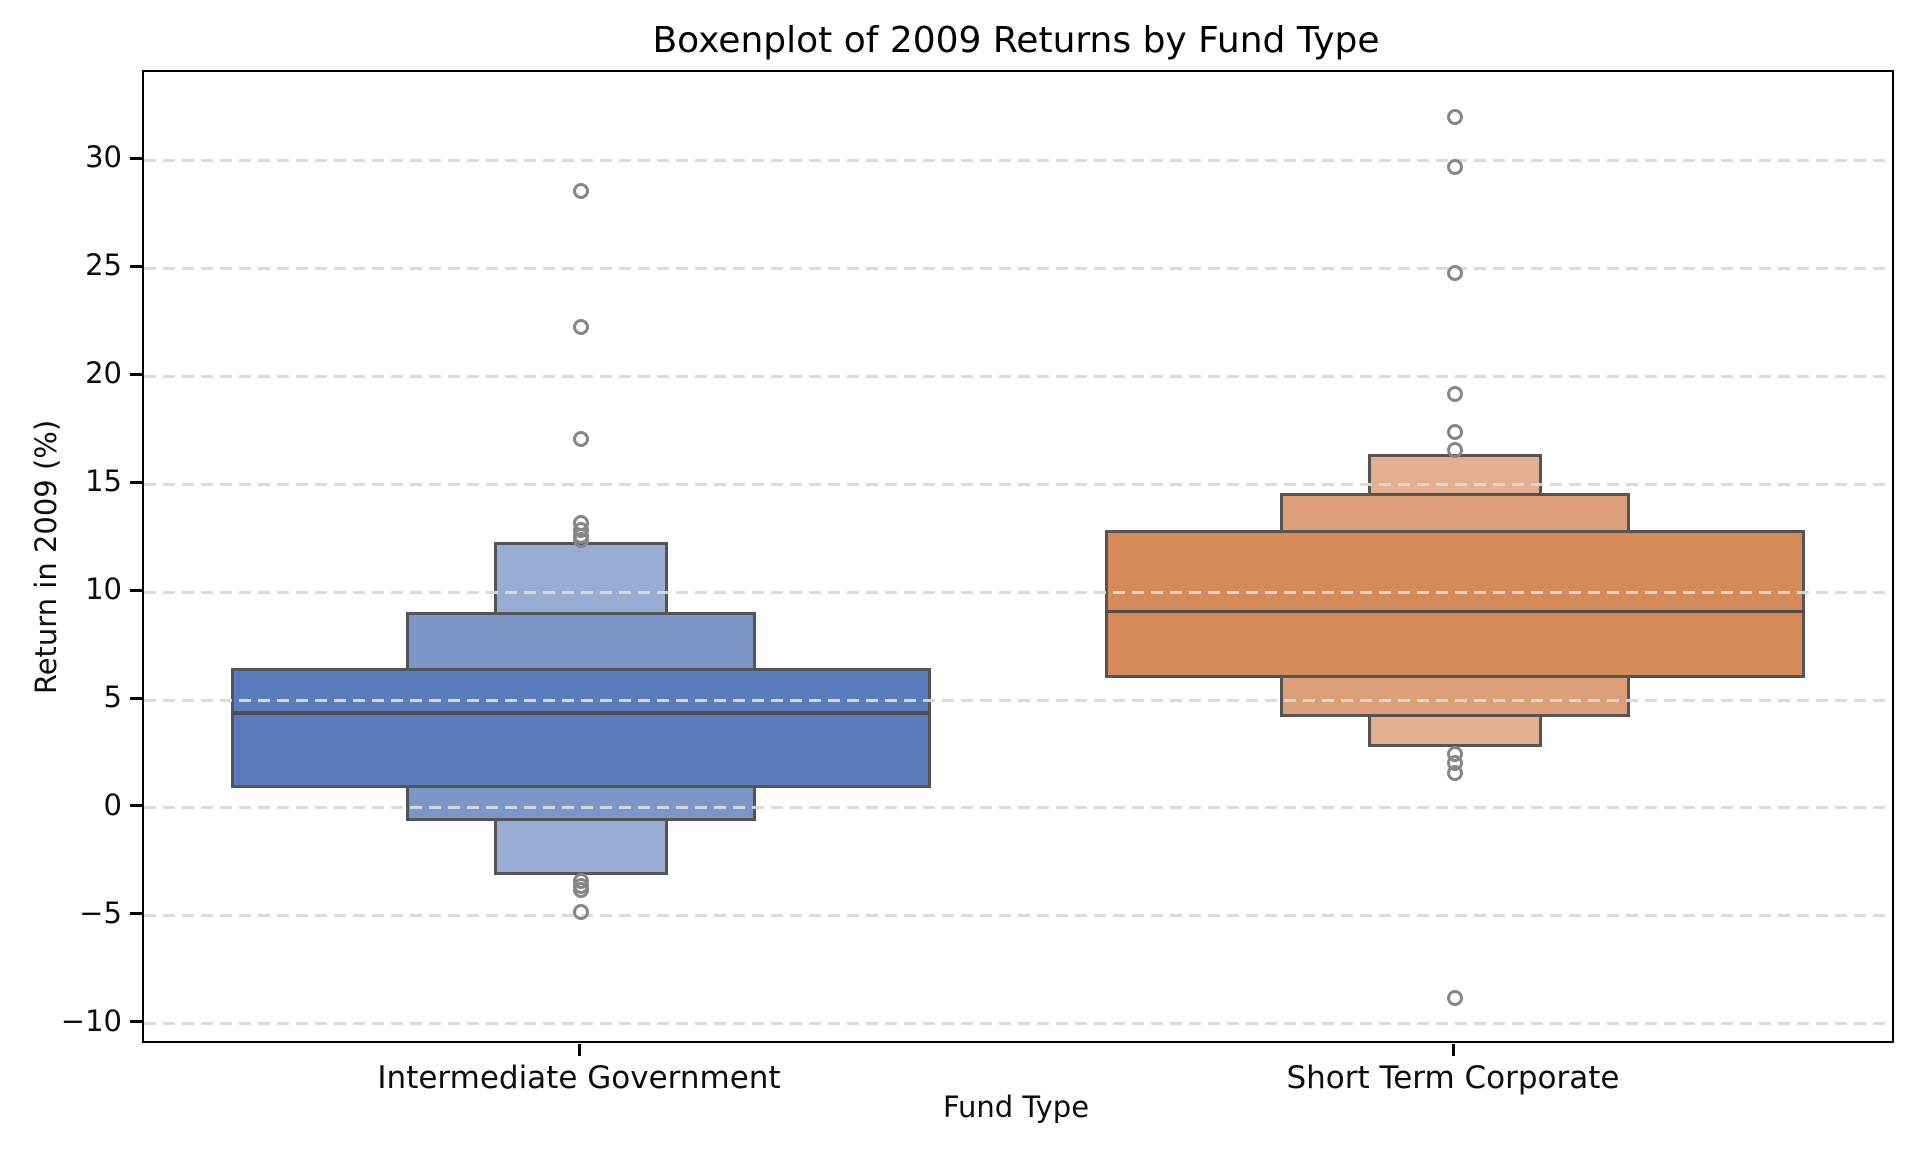 This screenshot has width=1920, height=1152. Describe the element at coordinates (1453, 1078) in the screenshot. I see `x-tick-label-short-term-corporate: Short Term Corporate` at that location.